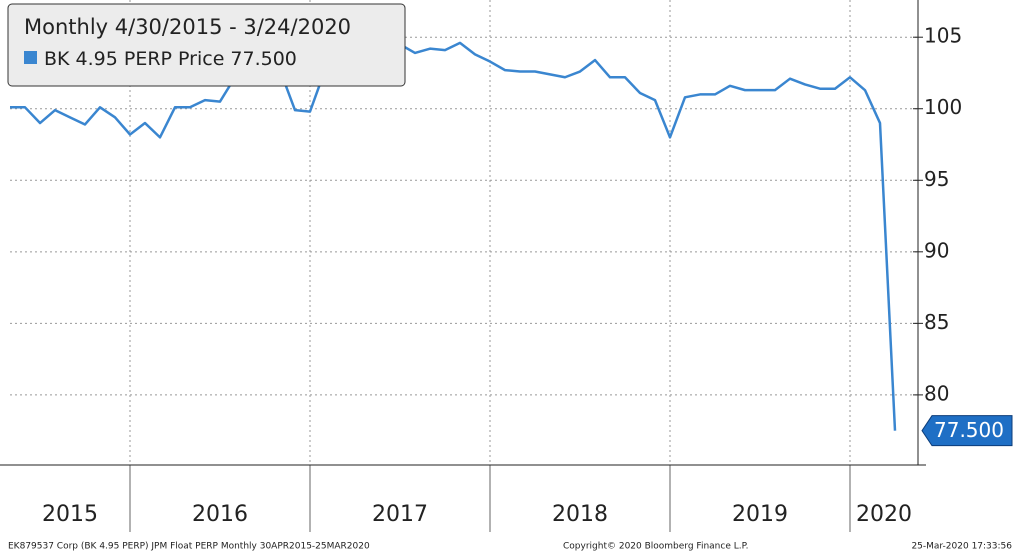 This screenshot has width=1019, height=556. I want to click on x-tick-label: 2015, so click(70, 514).